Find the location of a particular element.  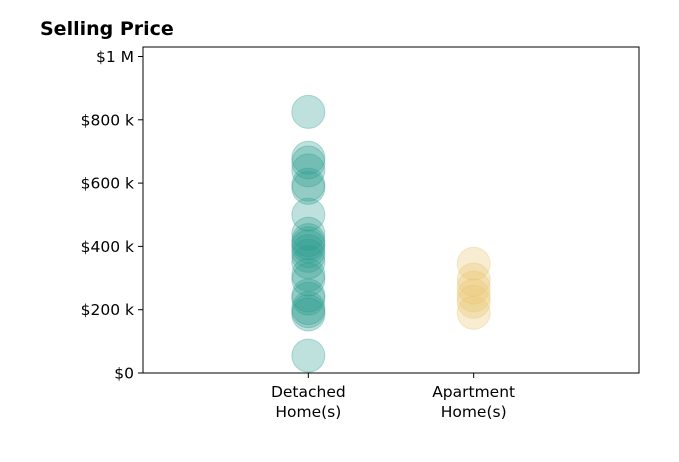

x-tick-label: Apartment Home(s) is located at coordinates (473, 402).